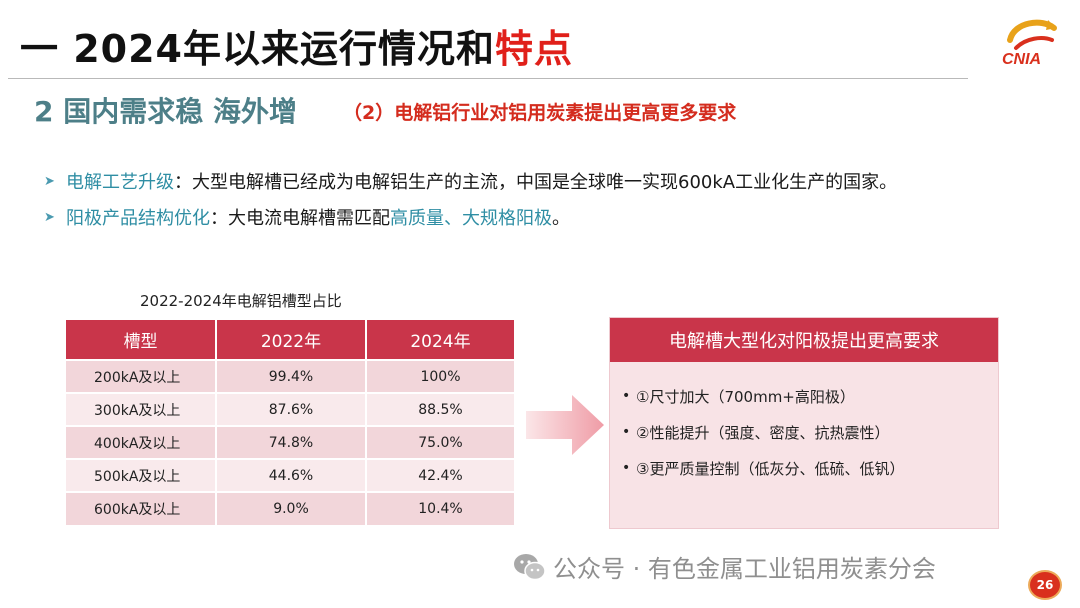 Image resolution: width=1080 pixels, height=608 pixels. I want to click on cnia-logo: CNIA, so click(1031, 41).